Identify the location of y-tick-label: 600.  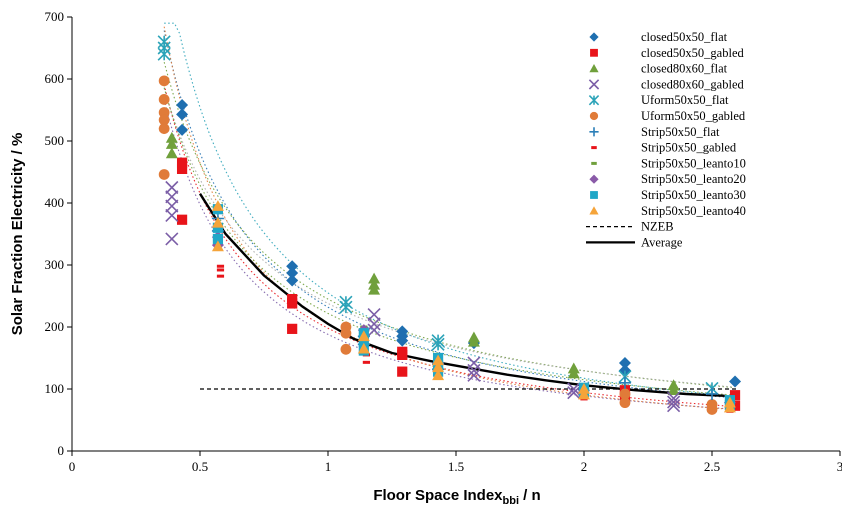
(55, 78).